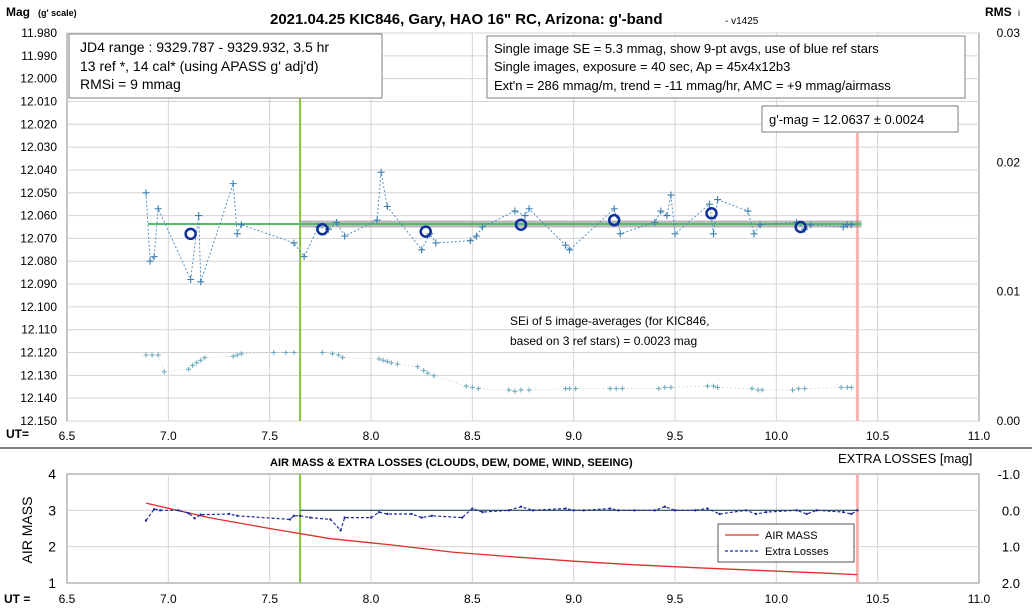 This screenshot has height=609, width=1032. Describe the element at coordinates (786, 543) in the screenshot. I see `legend-box` at that location.